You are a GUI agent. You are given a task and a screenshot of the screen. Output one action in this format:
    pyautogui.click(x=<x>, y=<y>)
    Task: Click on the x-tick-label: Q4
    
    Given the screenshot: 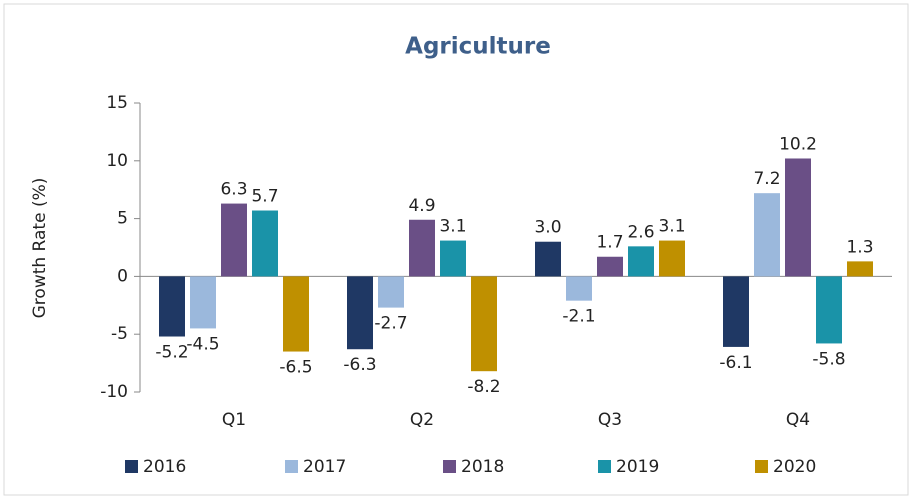 What is the action you would take?
    pyautogui.click(x=798, y=420)
    